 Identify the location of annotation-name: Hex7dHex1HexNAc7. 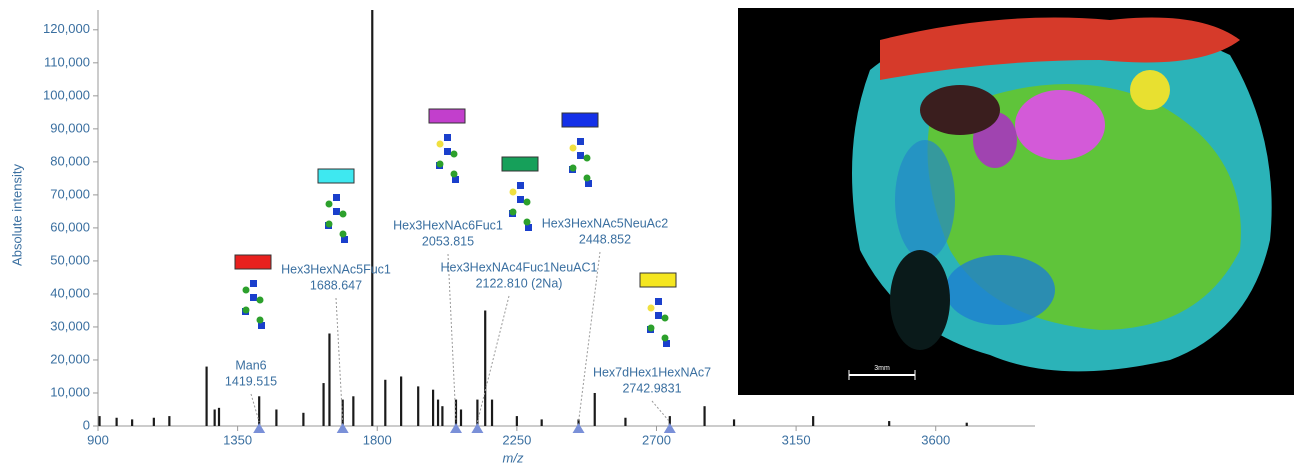
(652, 372).